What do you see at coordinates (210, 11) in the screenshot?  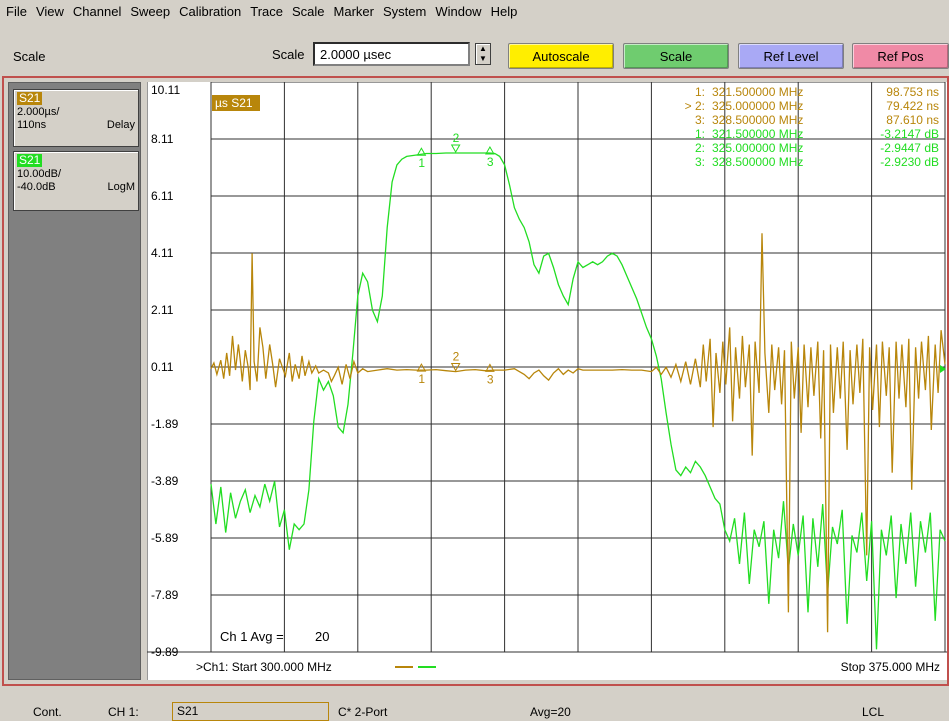 I see `menu-calibration: Calibration` at bounding box center [210, 11].